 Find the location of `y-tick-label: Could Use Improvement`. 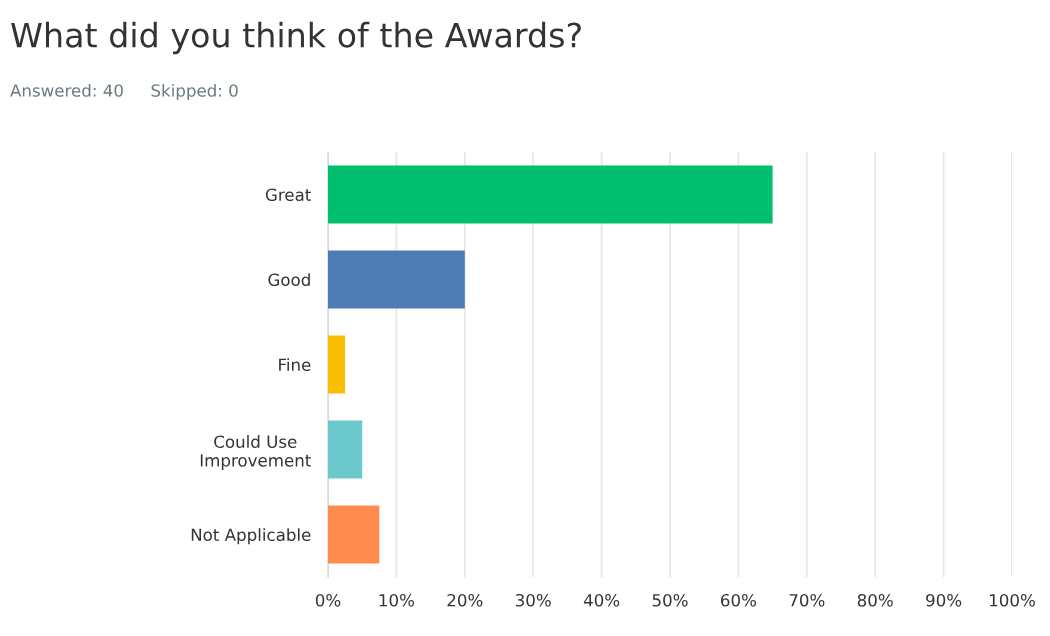

y-tick-label: Could Use Improvement is located at coordinates (255, 452).